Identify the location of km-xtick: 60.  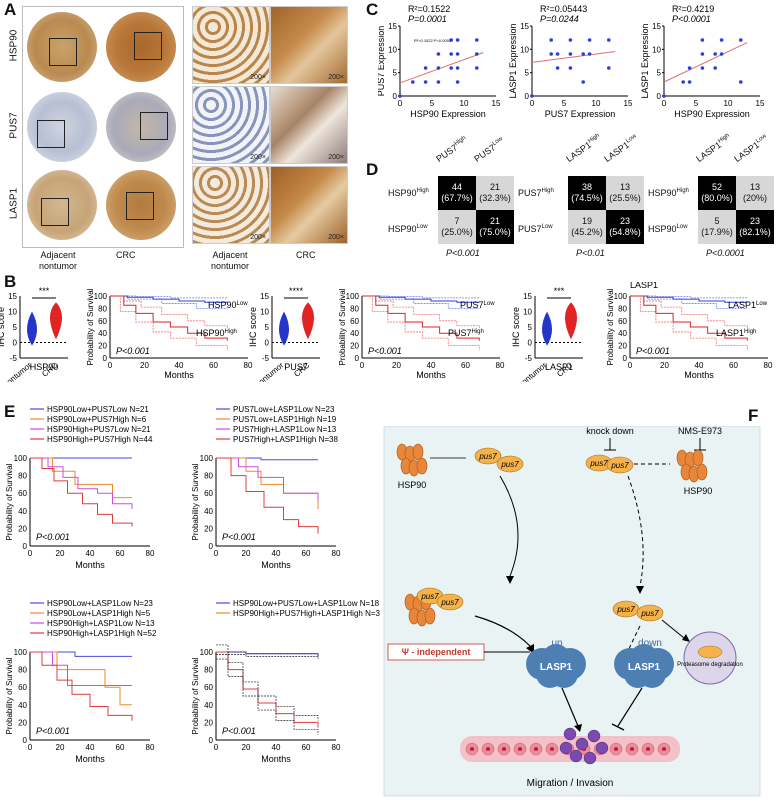
(465, 365).